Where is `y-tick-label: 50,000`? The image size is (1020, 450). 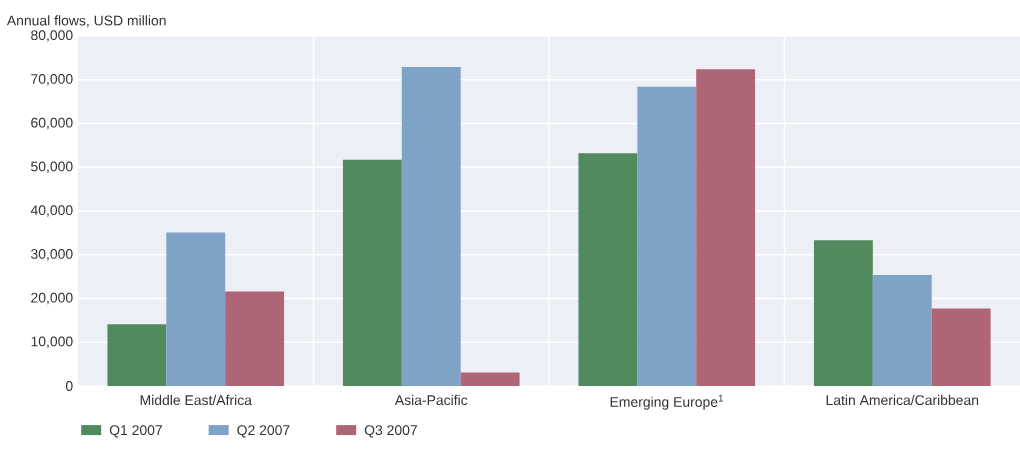
y-tick-label: 50,000 is located at coordinates (52, 167).